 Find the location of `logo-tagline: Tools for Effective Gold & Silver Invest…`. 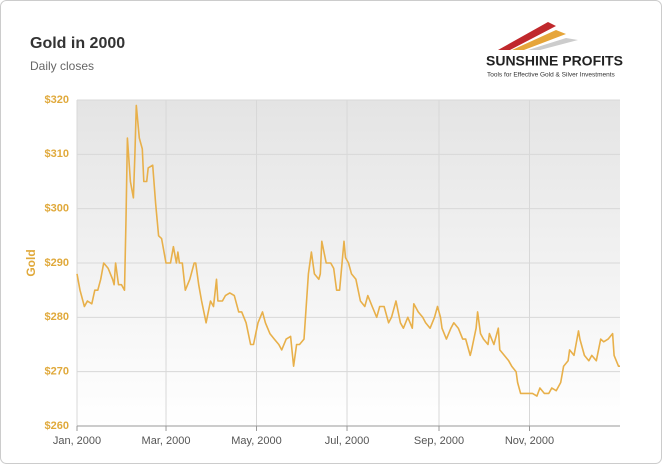

logo-tagline: Tools for Effective Gold & Silver Invest… is located at coordinates (551, 75).